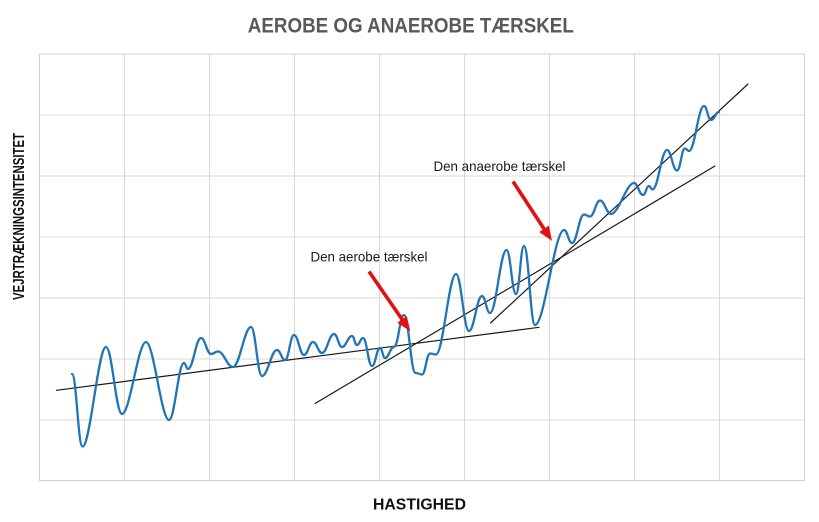  What do you see at coordinates (419, 505) in the screenshot?
I see `svg-text: HASTIGHED` at bounding box center [419, 505].